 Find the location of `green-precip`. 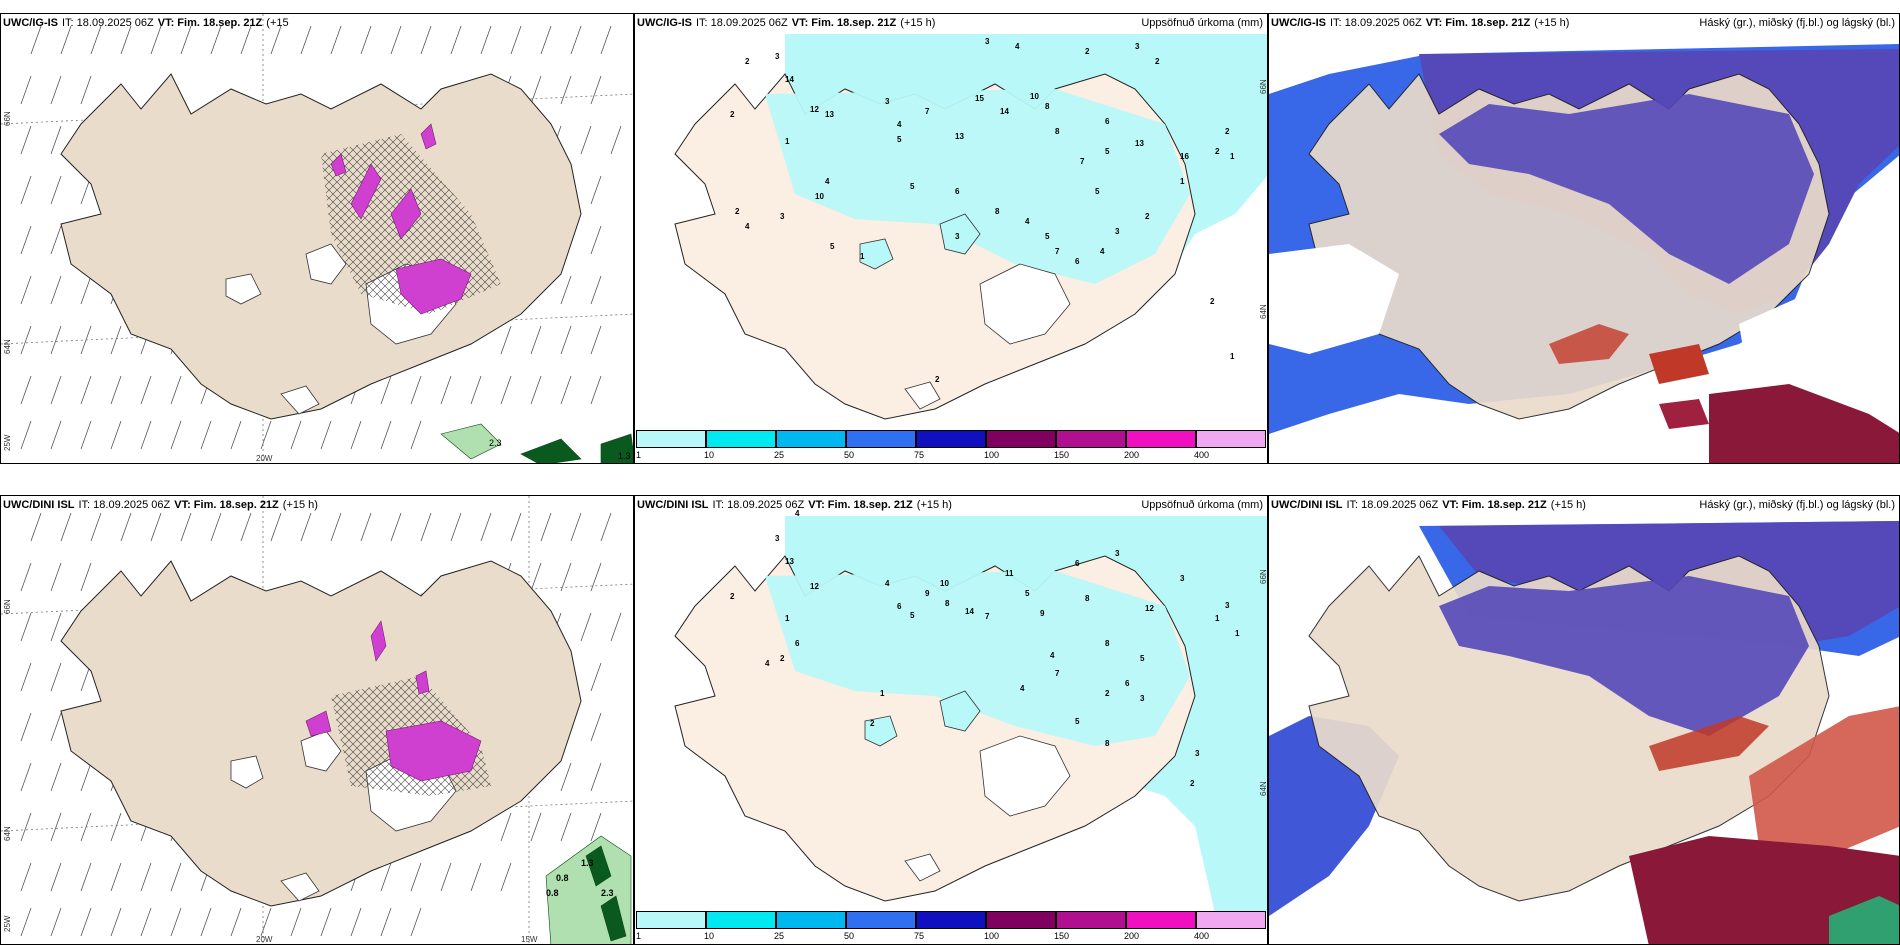

green-precip is located at coordinates (588, 889).